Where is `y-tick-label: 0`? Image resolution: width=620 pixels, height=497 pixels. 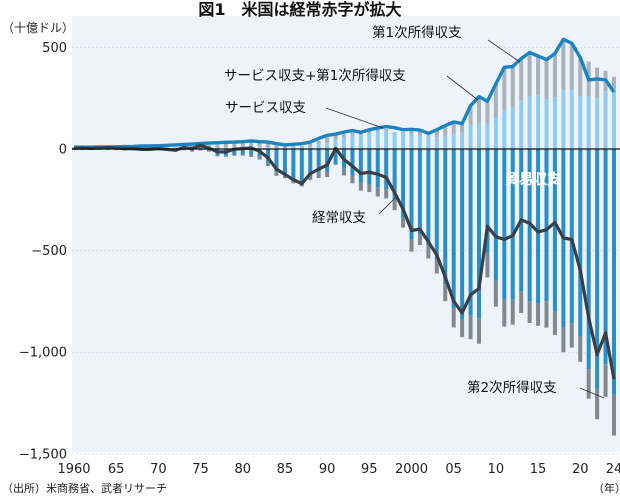 y-tick-label: 0 is located at coordinates (63, 150).